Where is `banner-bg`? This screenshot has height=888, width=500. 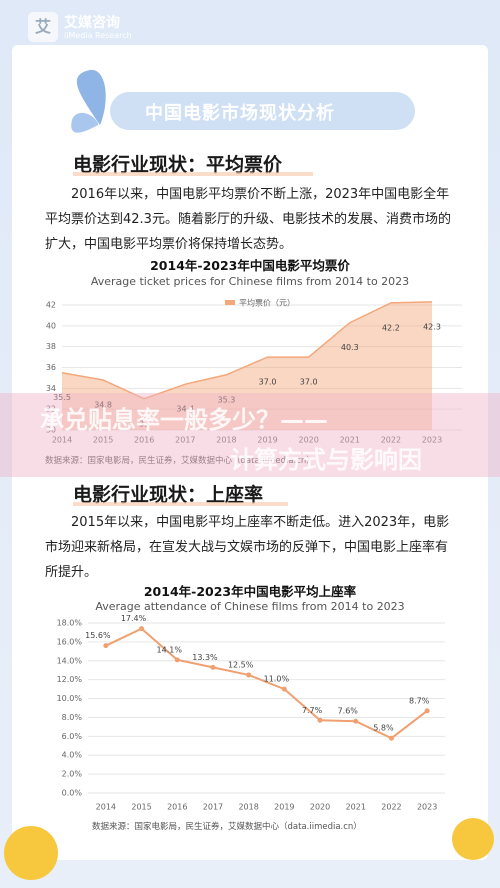
banner-bg is located at coordinates (262, 111).